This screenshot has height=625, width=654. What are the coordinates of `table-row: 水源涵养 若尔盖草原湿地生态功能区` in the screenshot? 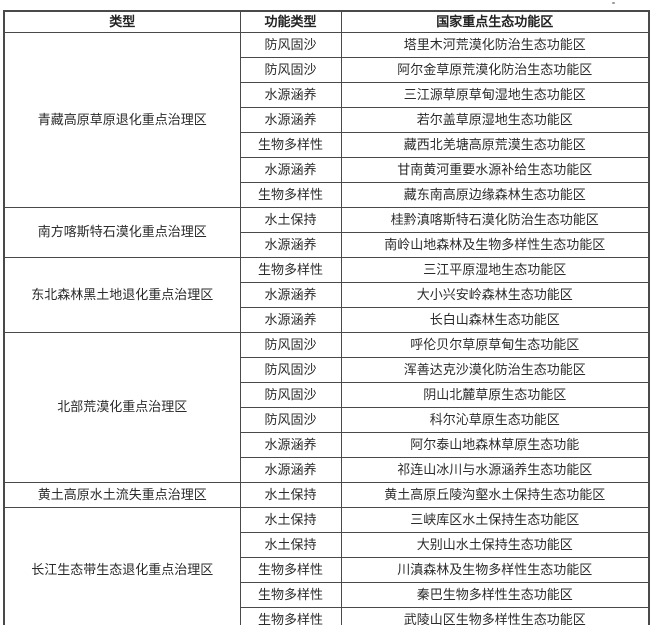 It's located at (327, 120).